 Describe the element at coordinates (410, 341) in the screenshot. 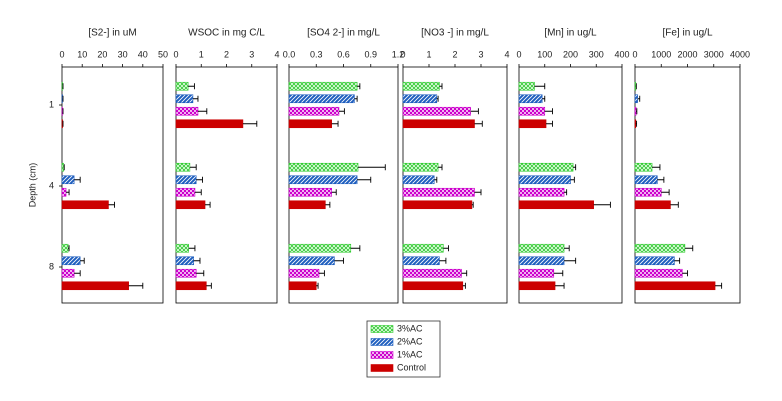

I see `legend-label: 2%AC` at that location.